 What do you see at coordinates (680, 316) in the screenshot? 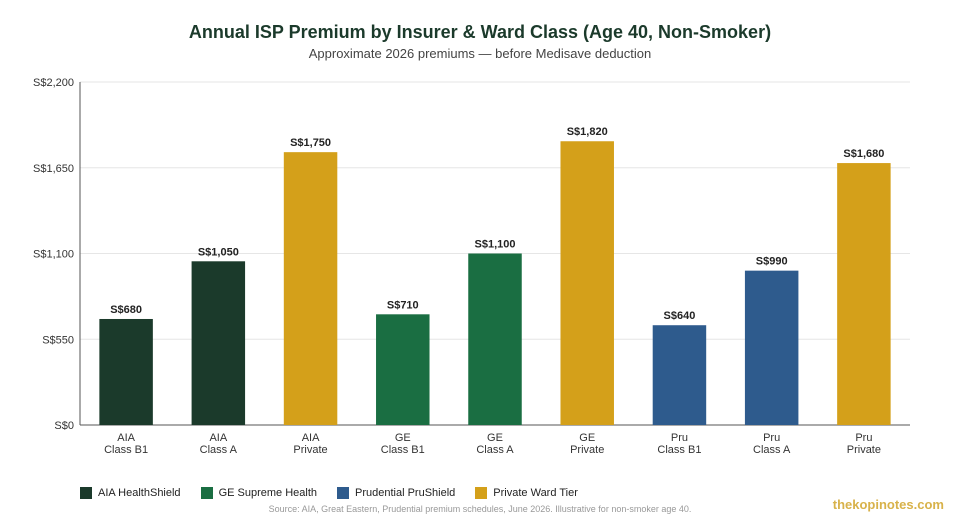
I see `bar-value-label: S$640` at bounding box center [680, 316].